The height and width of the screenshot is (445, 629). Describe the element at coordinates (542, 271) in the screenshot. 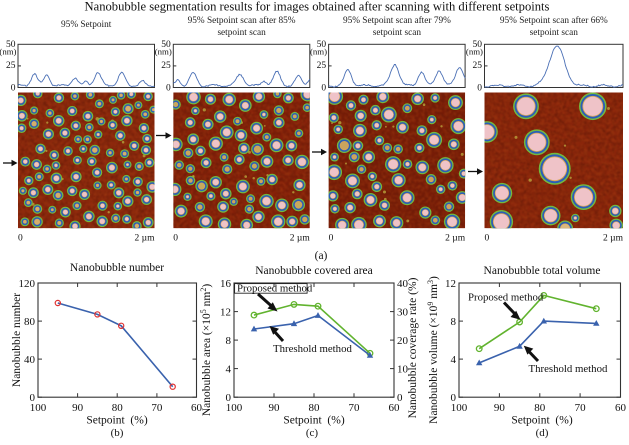

I see `svg-text: Nanobubble total volume` at that location.